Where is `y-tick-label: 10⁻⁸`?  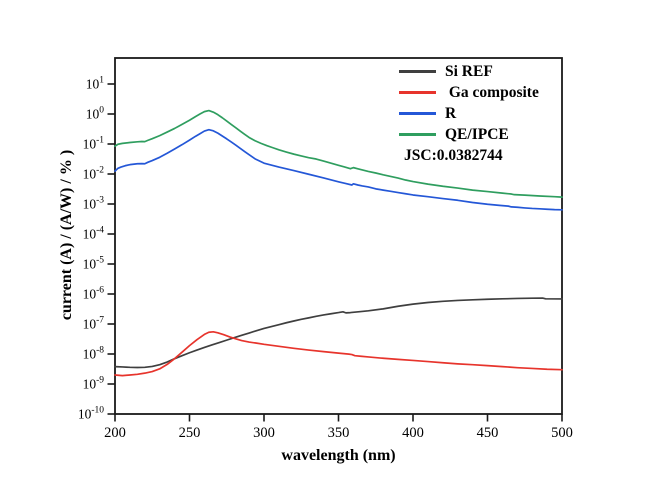 y-tick-label: 10⁻⁸ is located at coordinates (94, 354).